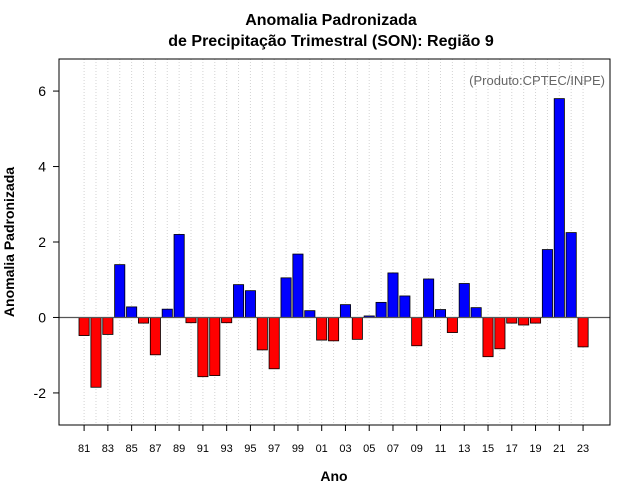 Image resolution: width=640 pixels, height=500 pixels. What do you see at coordinates (345, 449) in the screenshot?
I see `x-tick-label-03: 03` at bounding box center [345, 449].